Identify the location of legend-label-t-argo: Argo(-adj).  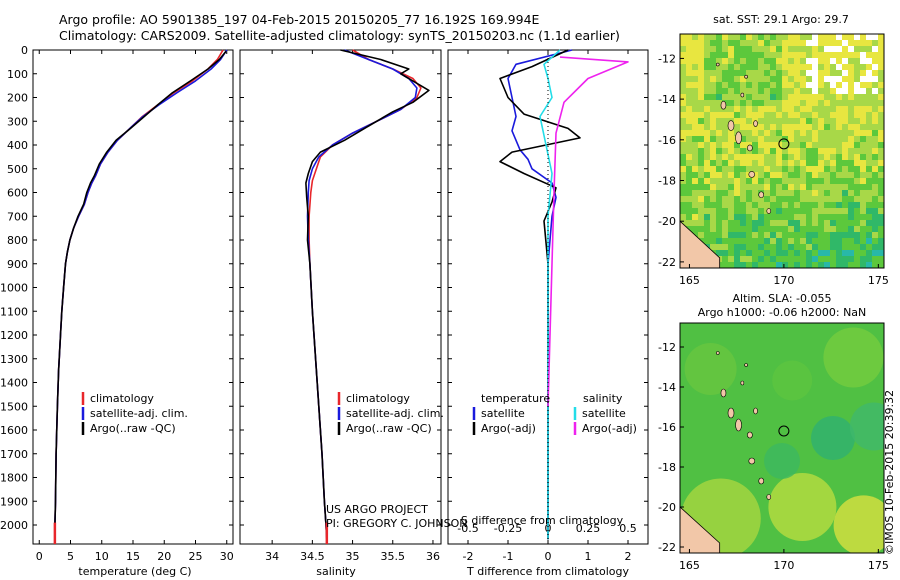
(508, 428).